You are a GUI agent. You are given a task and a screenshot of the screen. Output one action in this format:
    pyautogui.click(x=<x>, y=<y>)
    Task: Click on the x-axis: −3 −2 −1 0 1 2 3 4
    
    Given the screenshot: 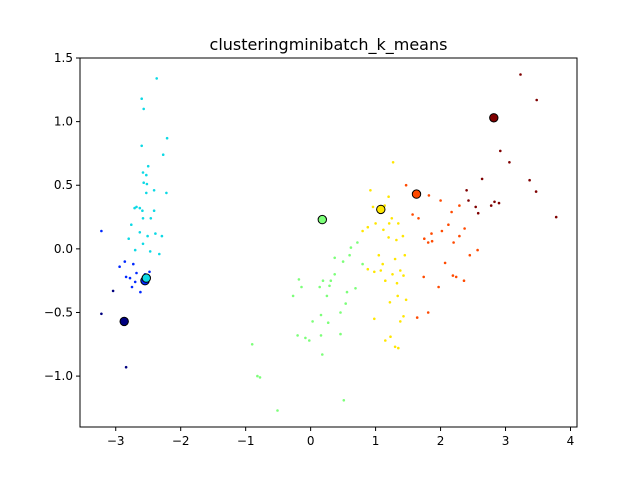 What is the action you would take?
    pyautogui.click(x=340, y=437)
    